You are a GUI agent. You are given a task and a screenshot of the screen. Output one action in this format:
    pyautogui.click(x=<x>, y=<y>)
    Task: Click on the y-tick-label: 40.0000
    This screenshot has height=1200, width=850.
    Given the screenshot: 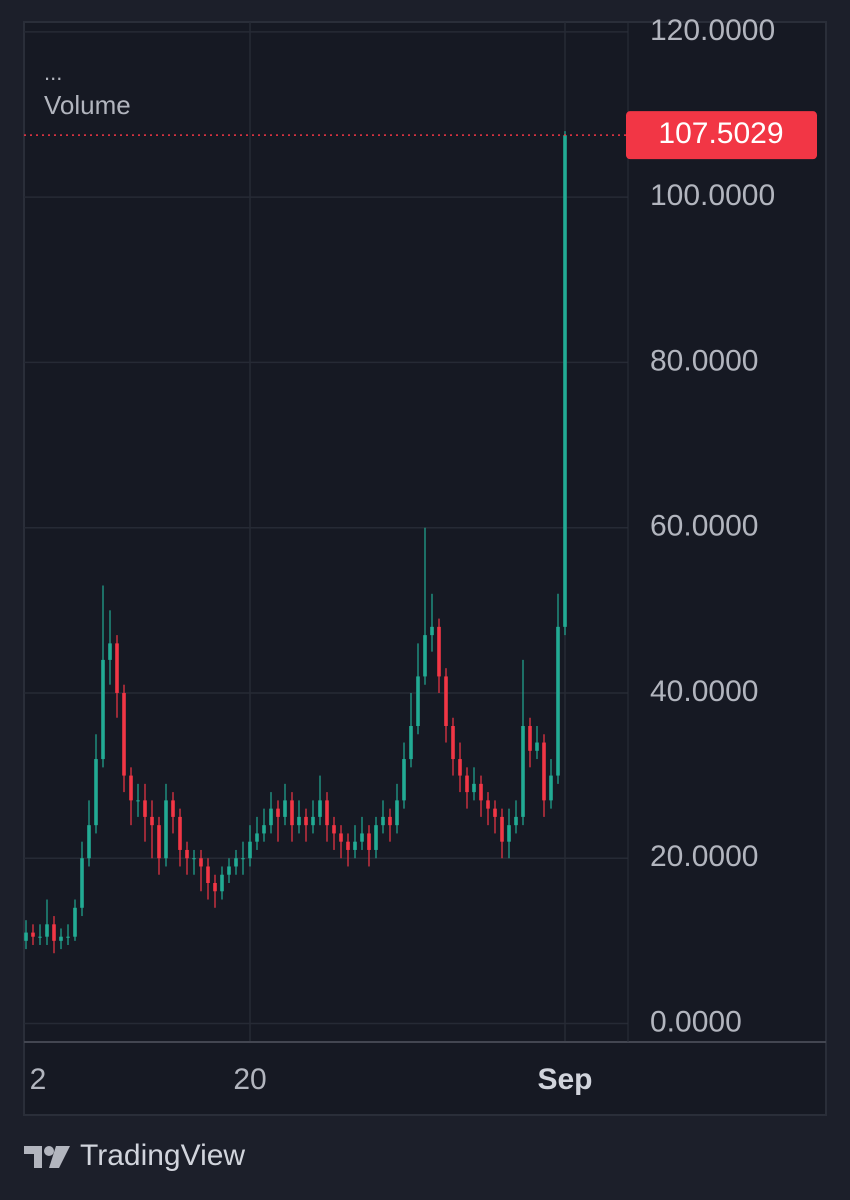 What is the action you would take?
    pyautogui.click(x=704, y=691)
    